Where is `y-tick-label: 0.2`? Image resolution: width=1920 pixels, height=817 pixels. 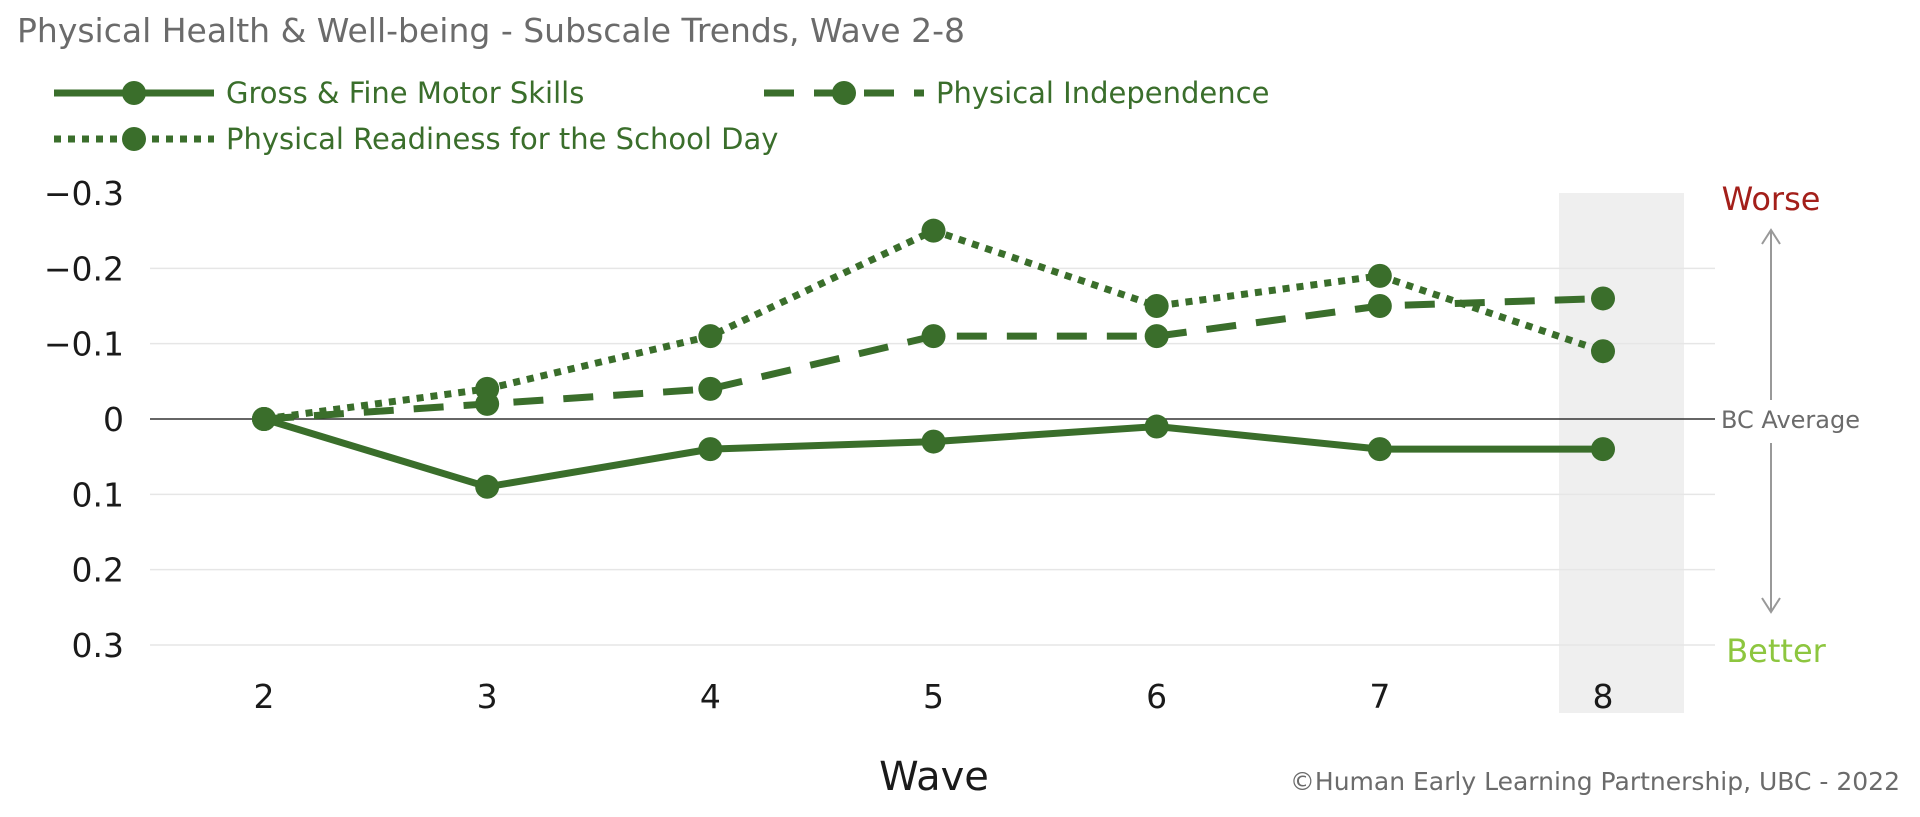 y-tick-label: 0.2 is located at coordinates (98, 570).